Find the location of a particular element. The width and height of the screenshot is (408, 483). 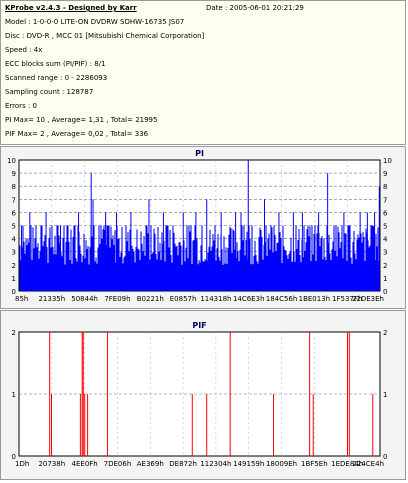

y-tick-label-left: 3 is located at coordinates (14, 253).